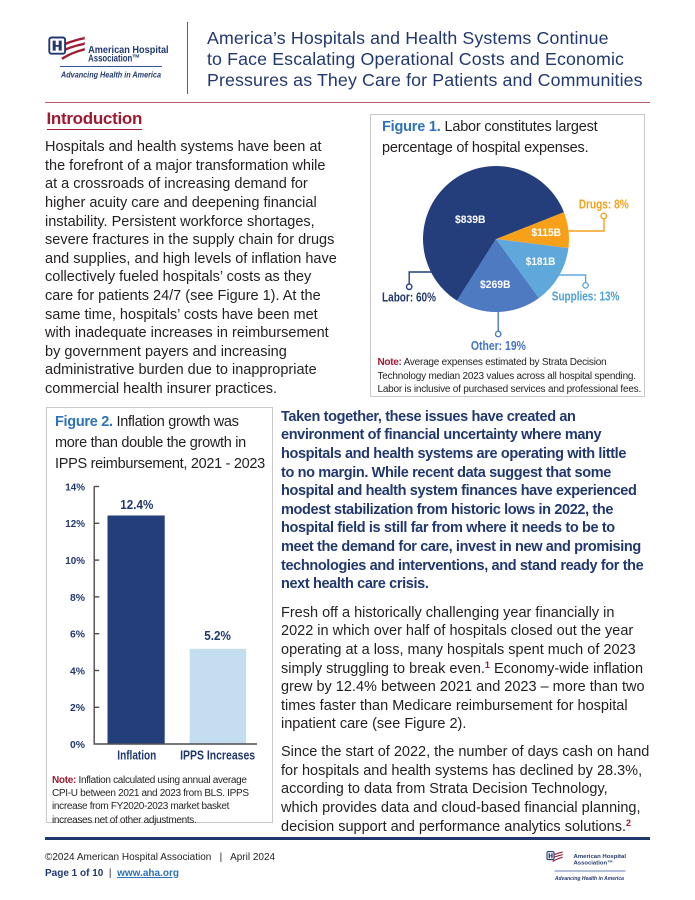 The image size is (695, 900). What do you see at coordinates (498, 346) in the screenshot?
I see `svg-text: Other: 19%` at bounding box center [498, 346].